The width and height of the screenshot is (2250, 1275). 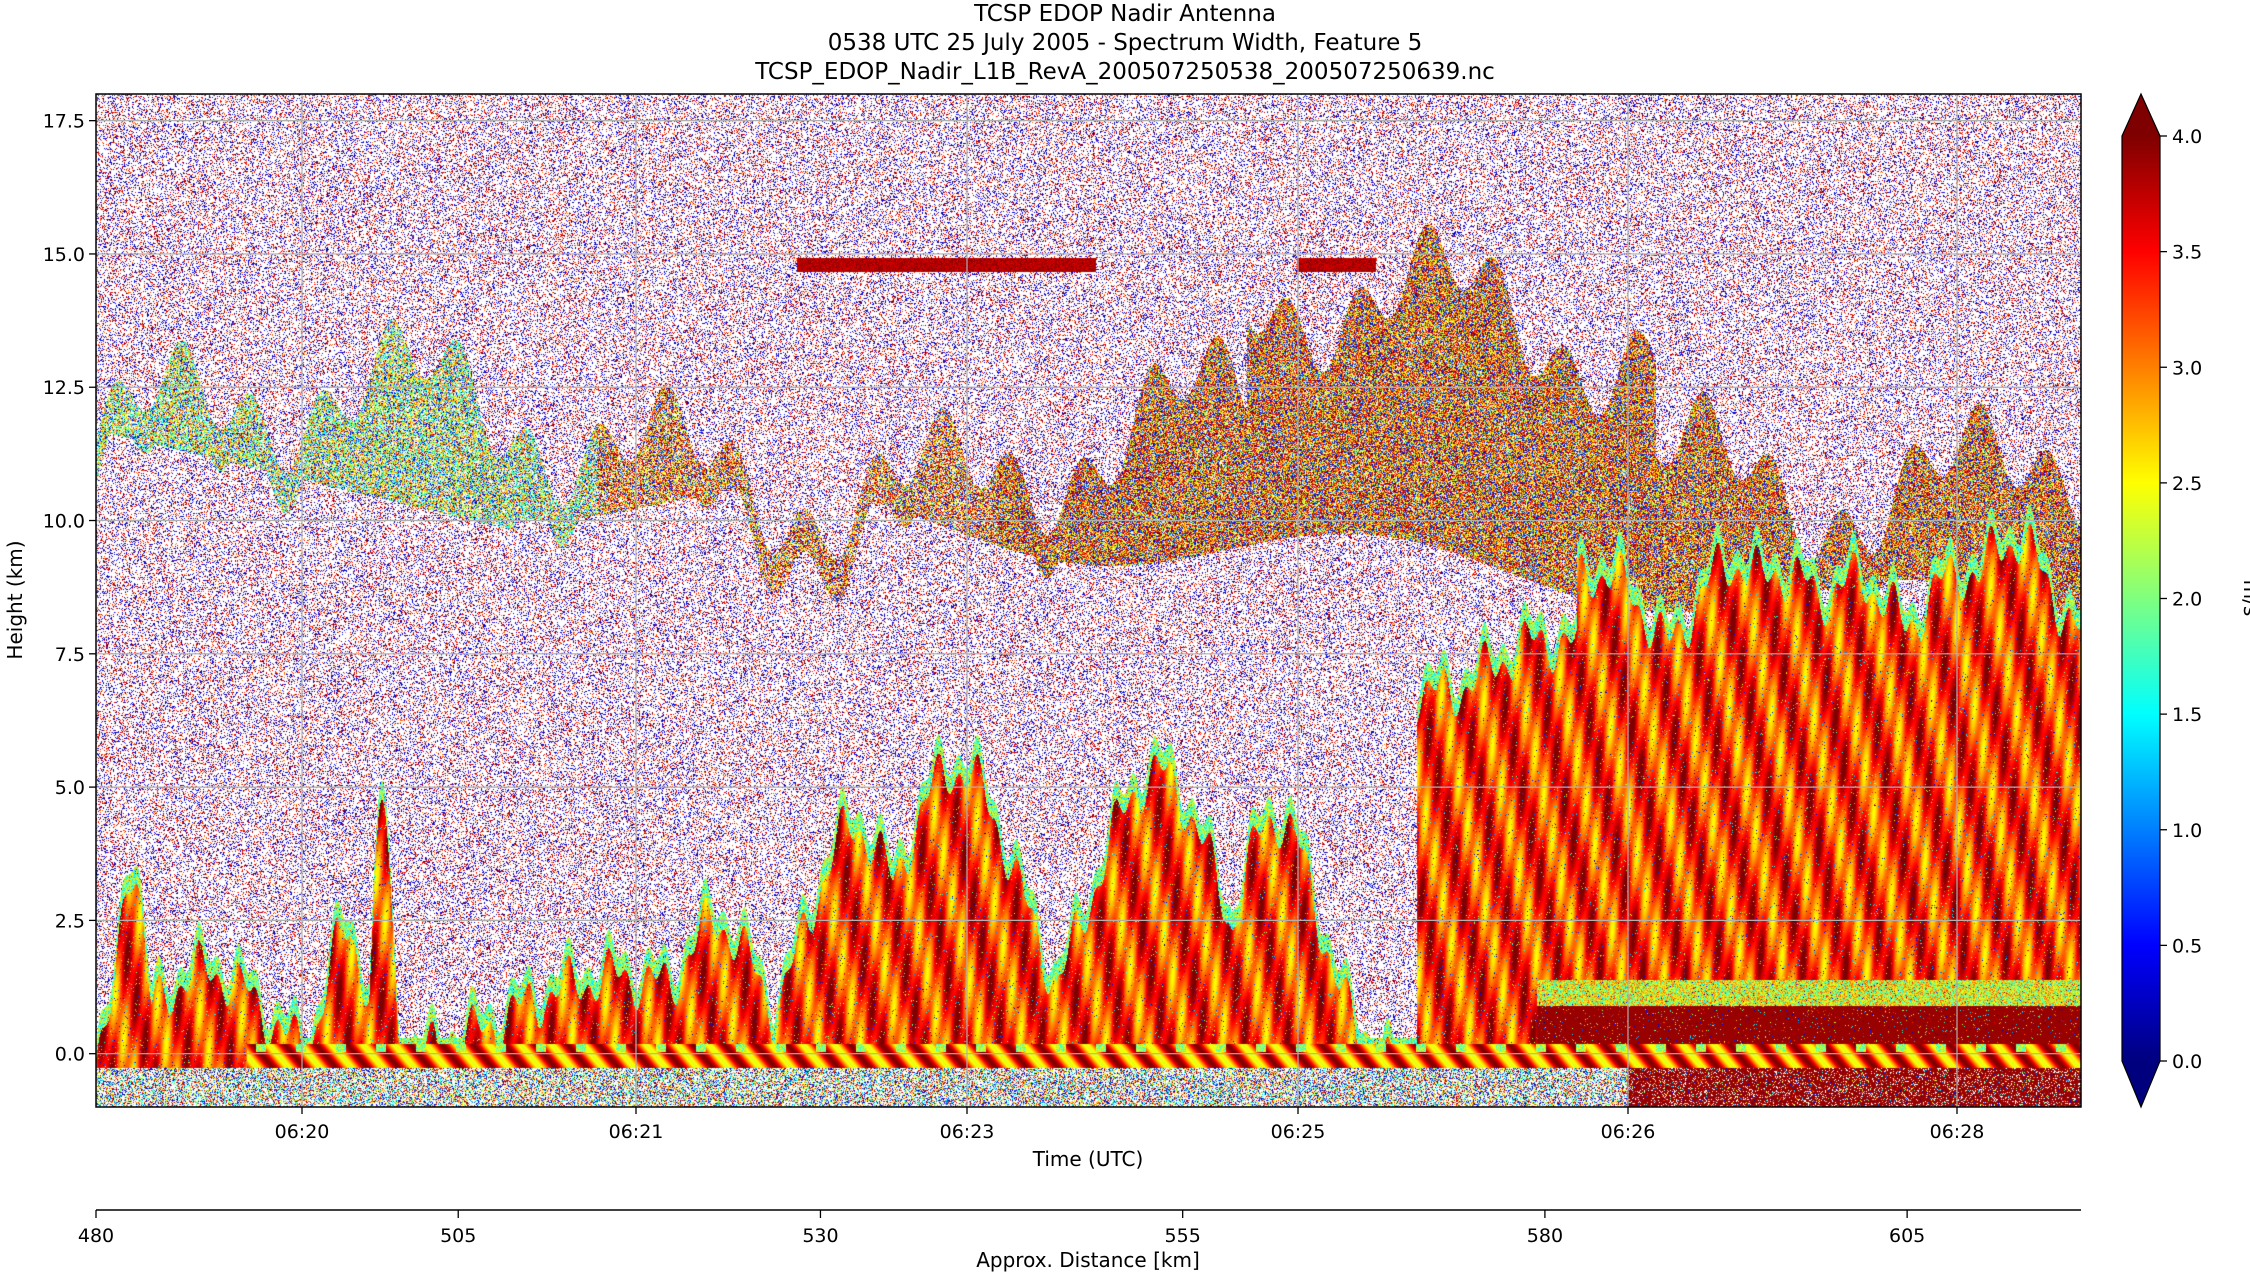 I want to click on y-tick-label: 15.0, so click(x=64, y=255).